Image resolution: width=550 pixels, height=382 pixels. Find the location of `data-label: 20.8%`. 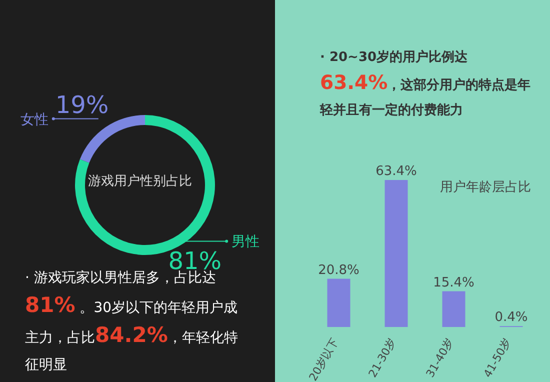

data-label: 20.8% is located at coordinates (339, 270).